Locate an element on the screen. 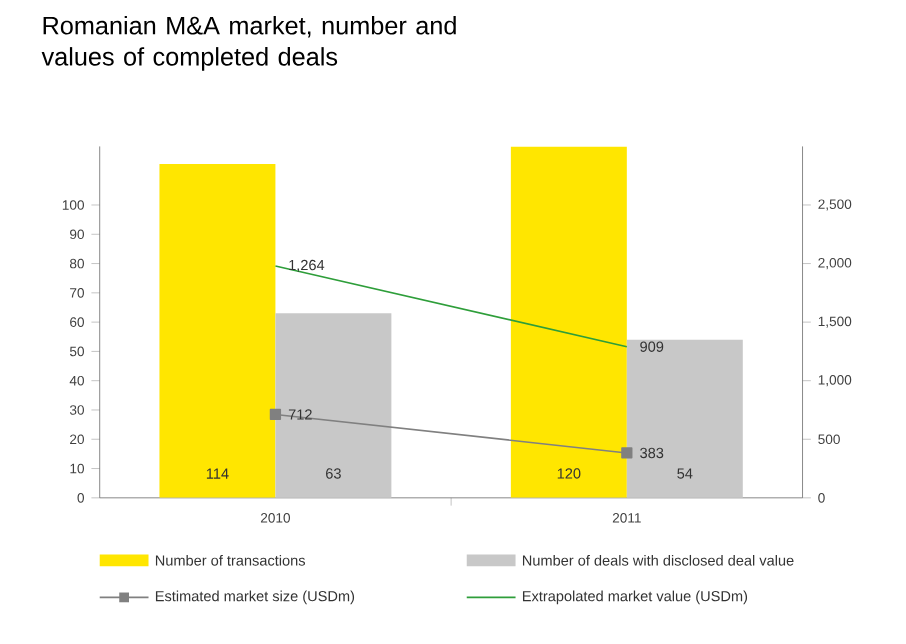 The image size is (906, 644). chart-title: Romanian M&A market, number and values of completed deals is located at coordinates (248, 43).